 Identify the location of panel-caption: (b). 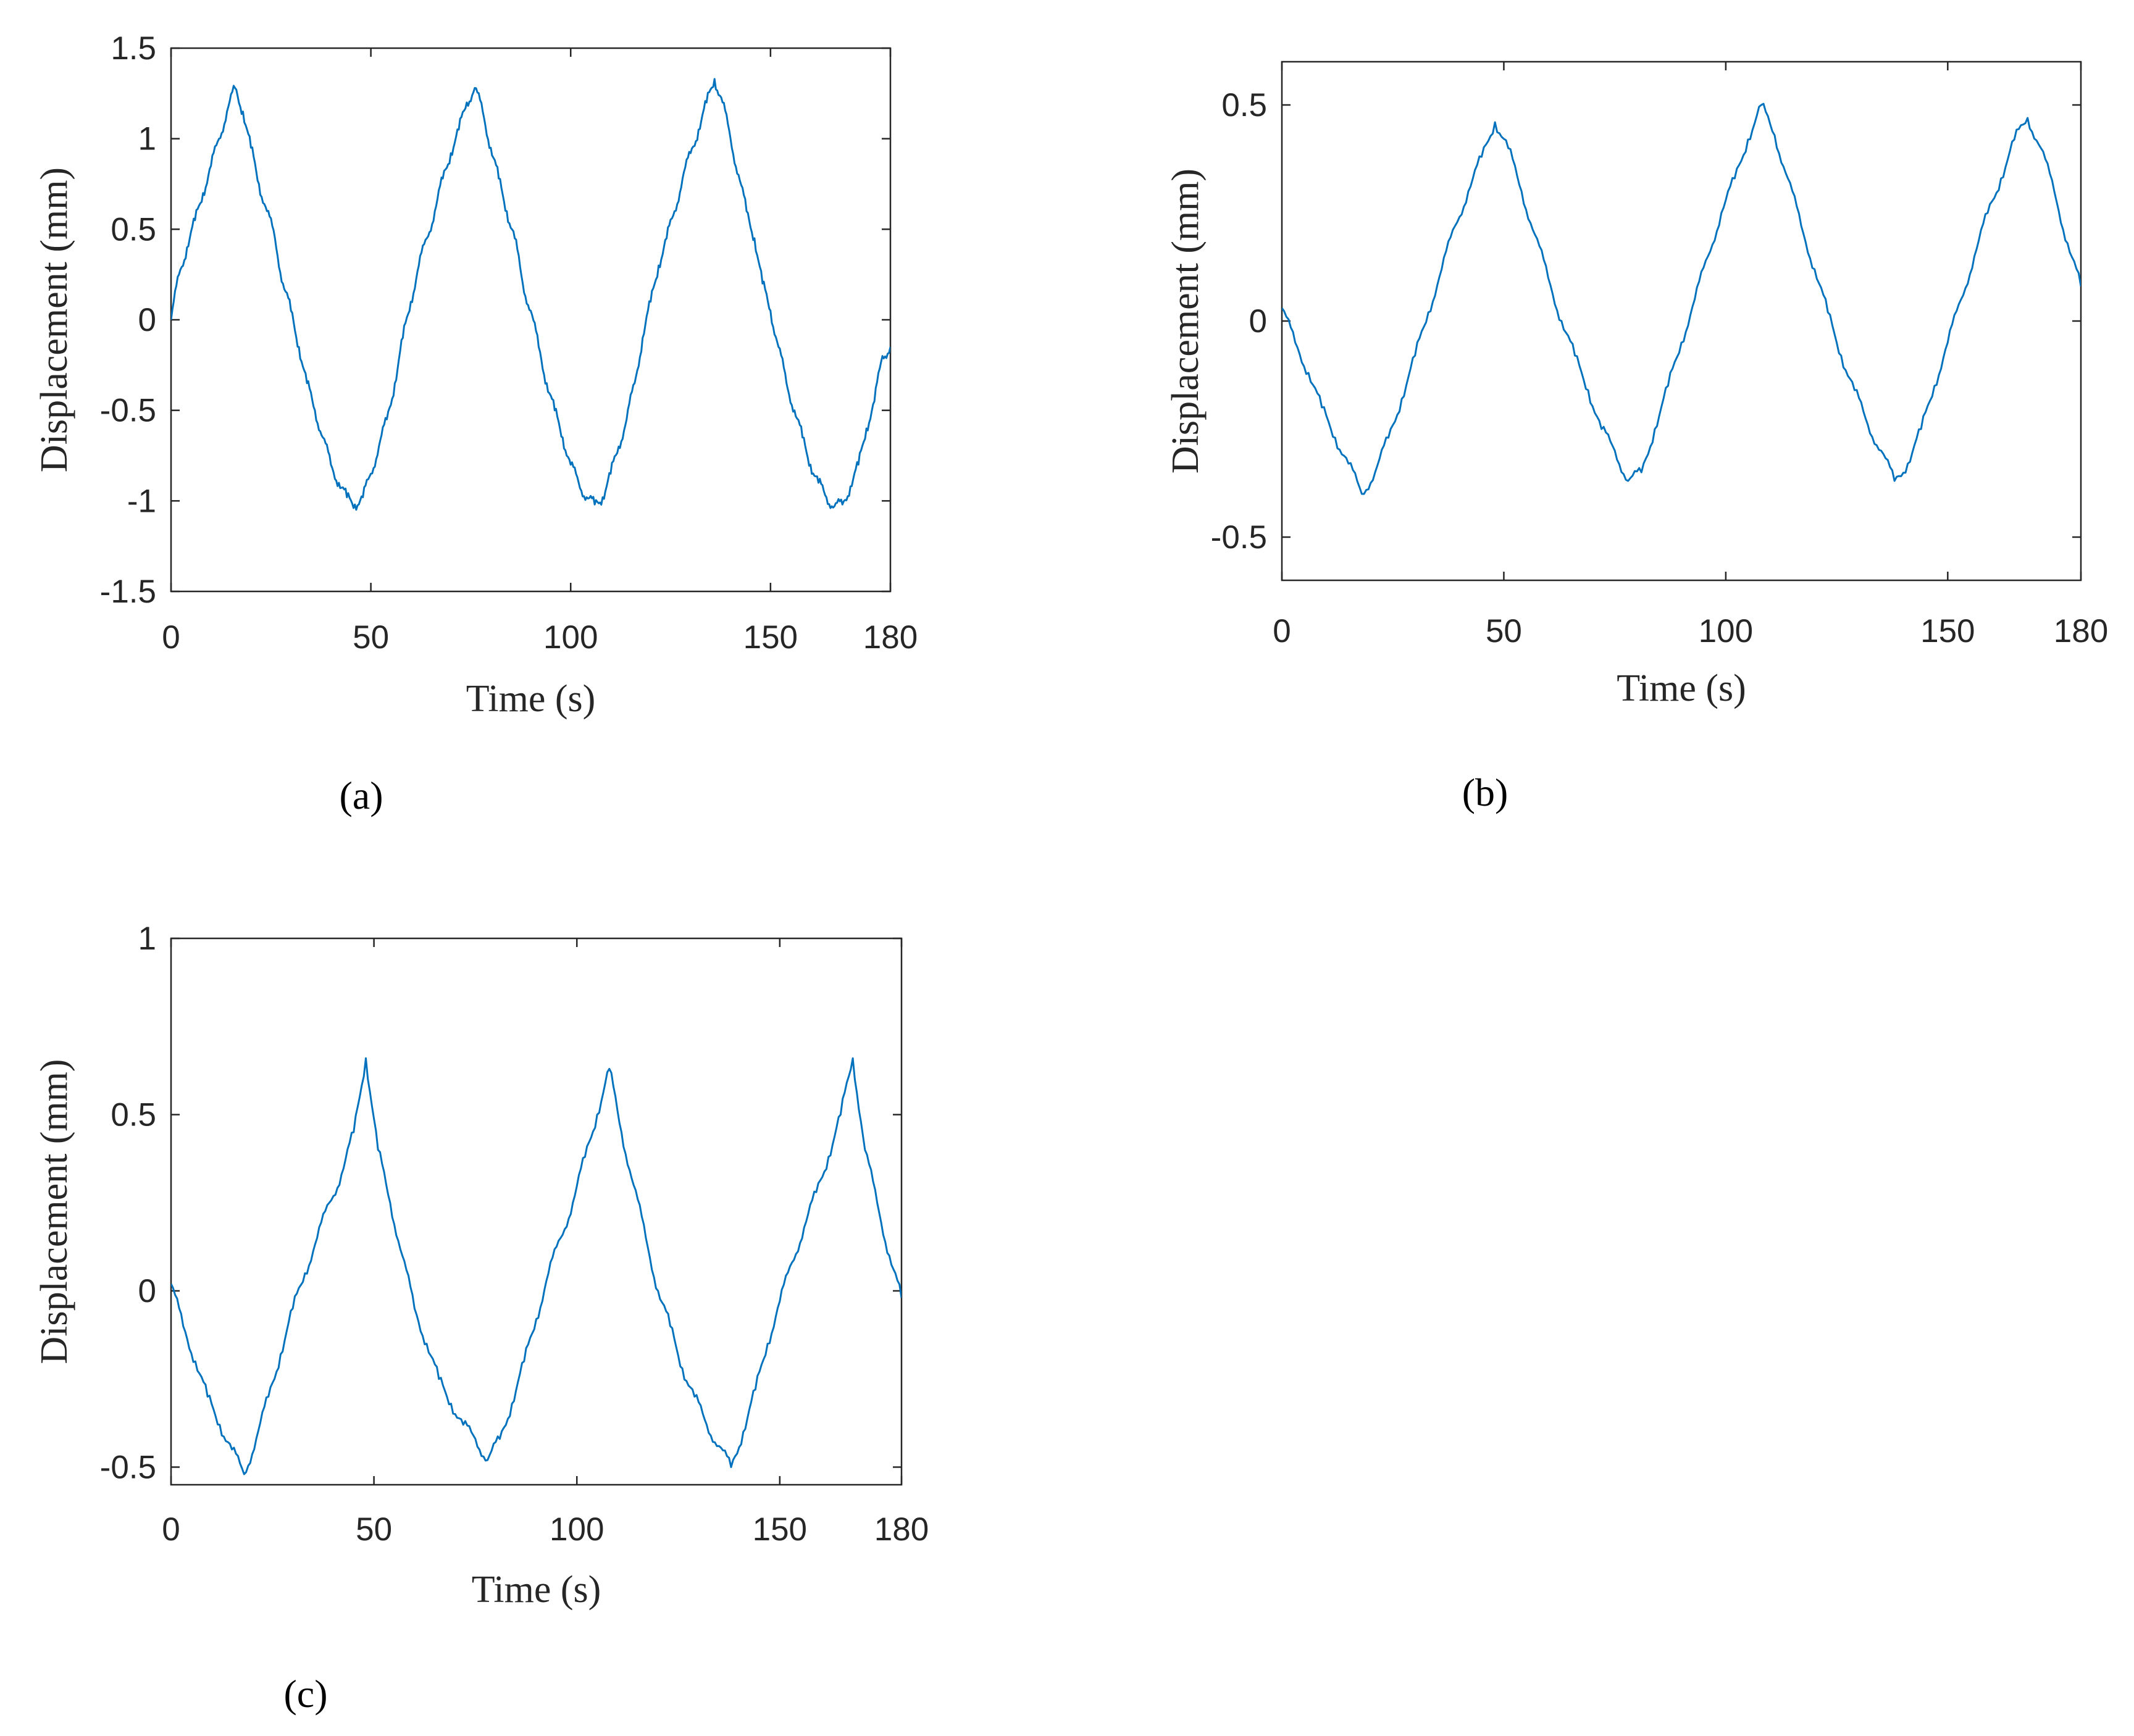
(1485, 792).